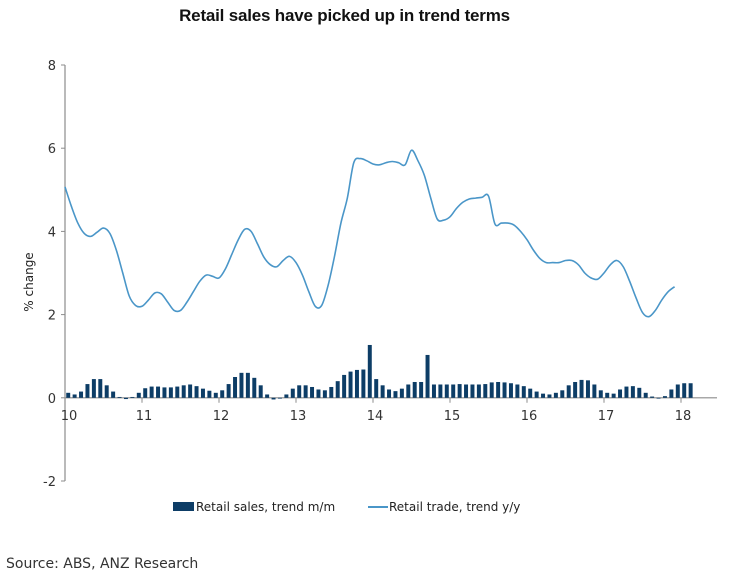 This screenshot has width=729, height=583. Describe the element at coordinates (379, 372) in the screenshot. I see `bar-series` at that location.